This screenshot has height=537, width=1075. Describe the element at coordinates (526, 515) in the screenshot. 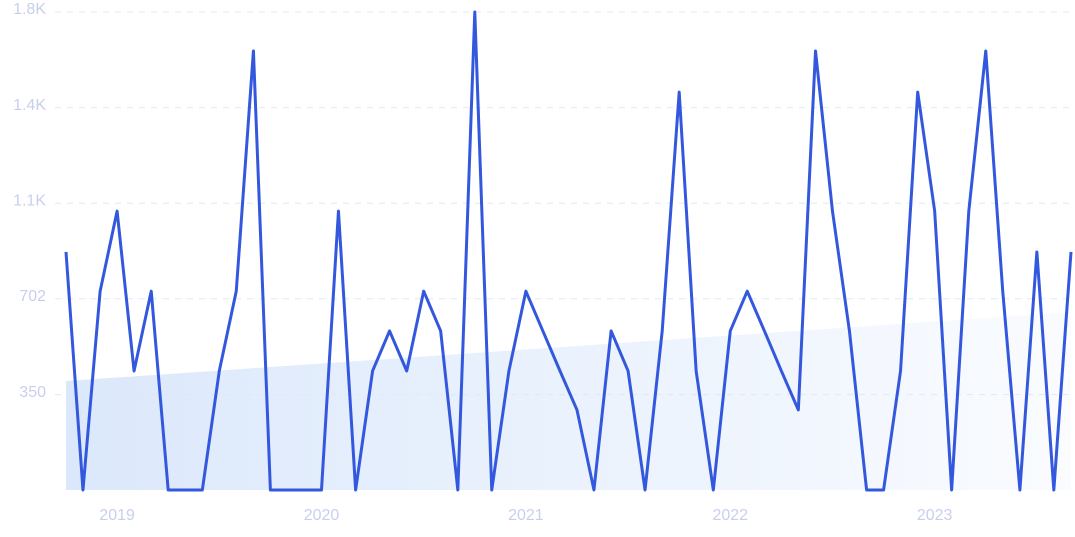

I see `x-tick-label: 2021` at that location.